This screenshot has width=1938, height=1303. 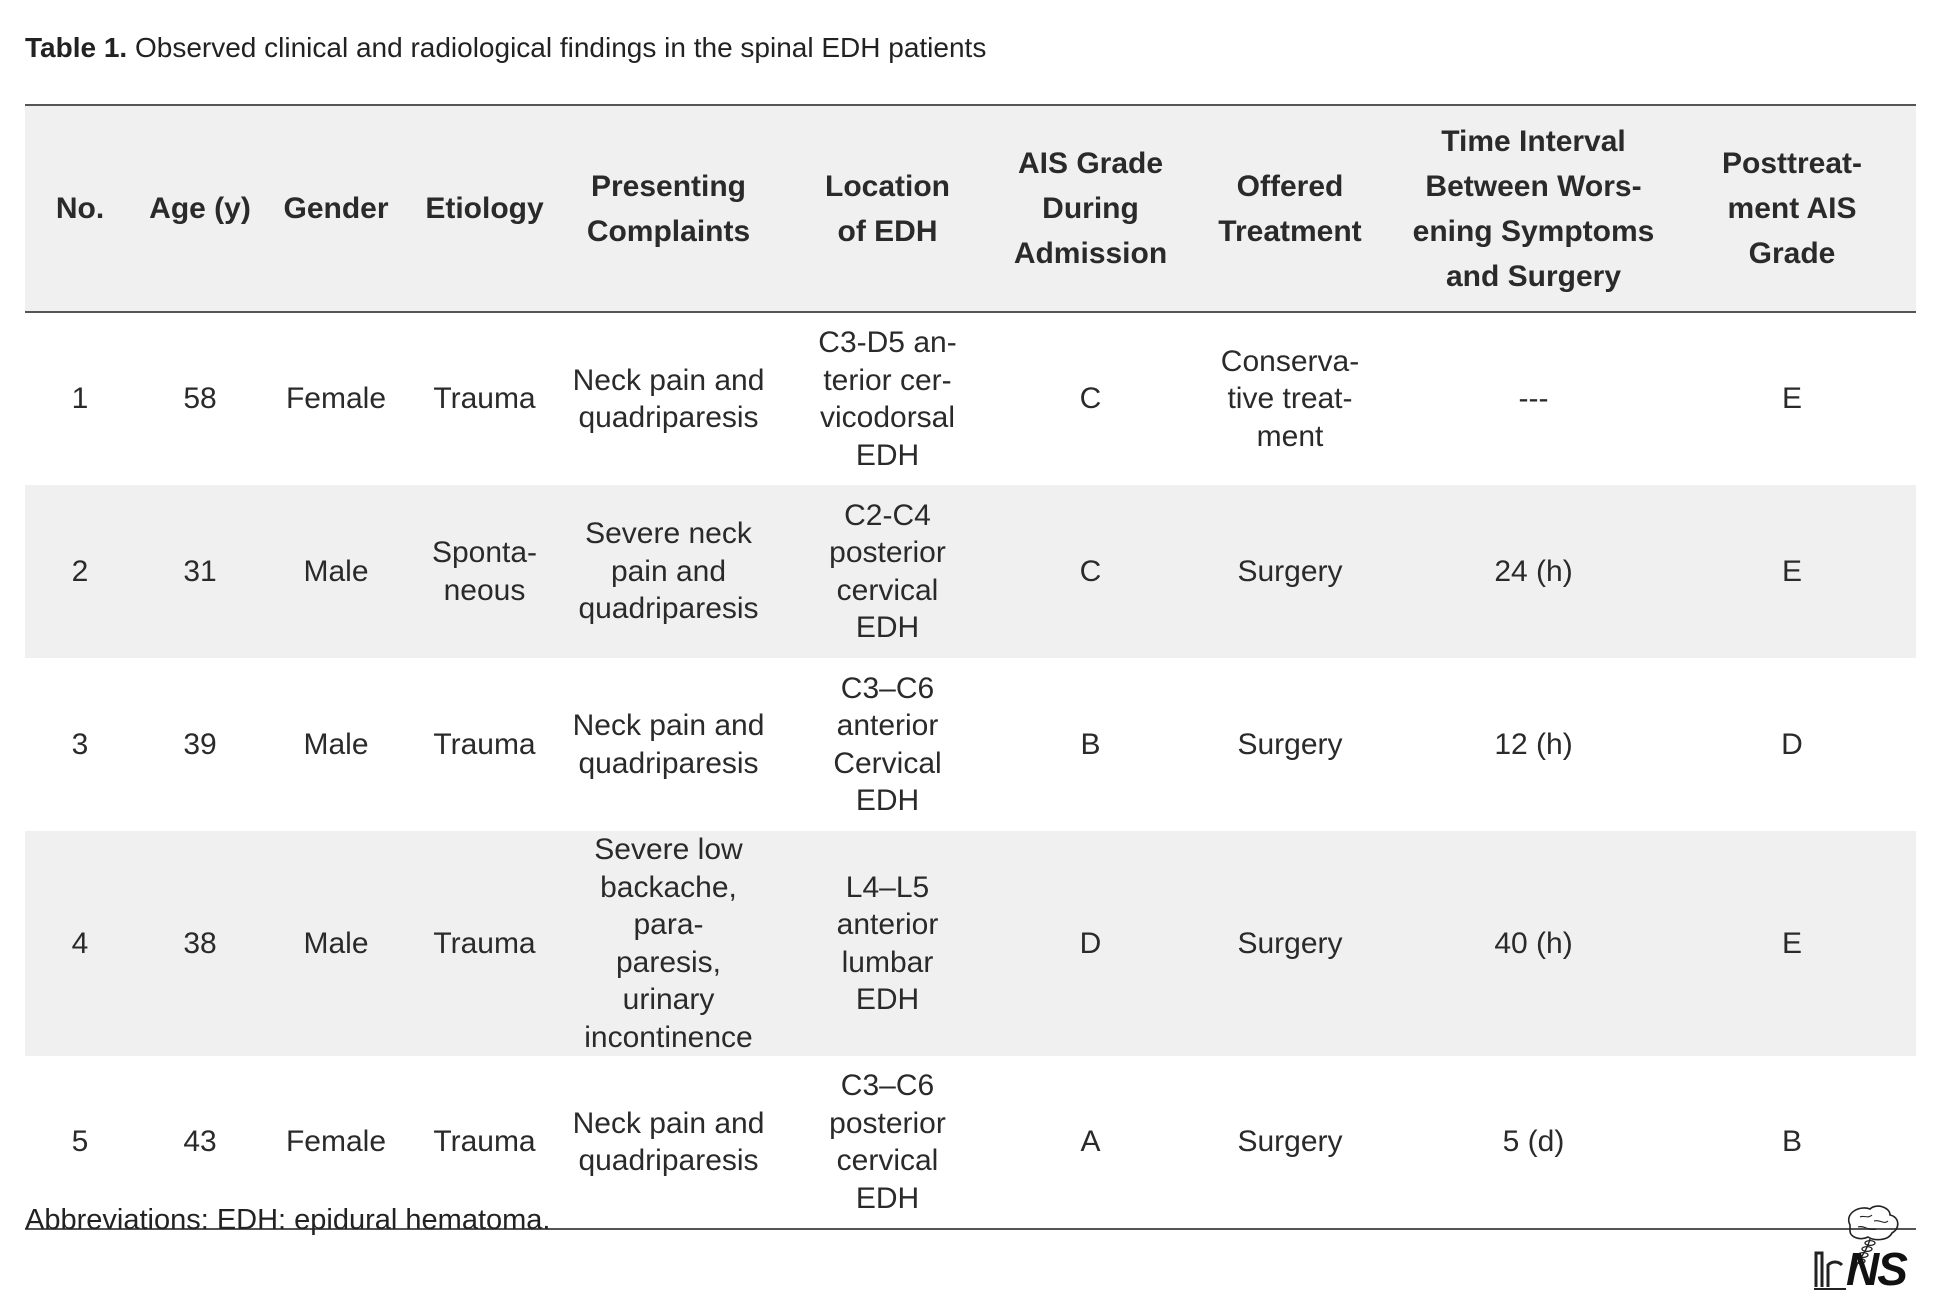 What do you see at coordinates (1791, 1142) in the screenshot?
I see `cell-posttreatment-ais: B` at bounding box center [1791, 1142].